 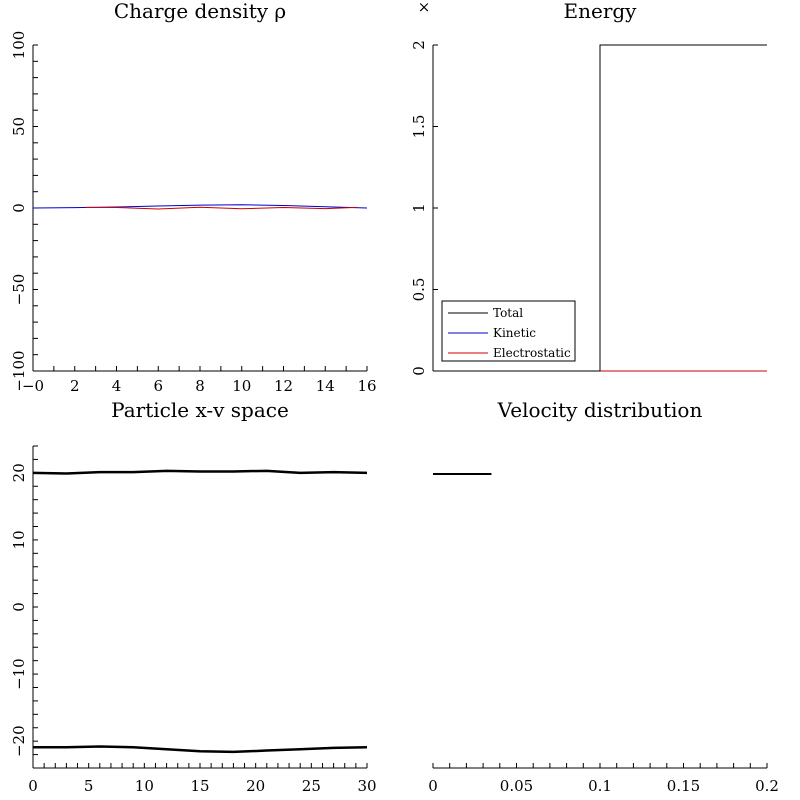 What do you see at coordinates (19, 208) in the screenshot?
I see `charge-ytick-label: 0` at bounding box center [19, 208].